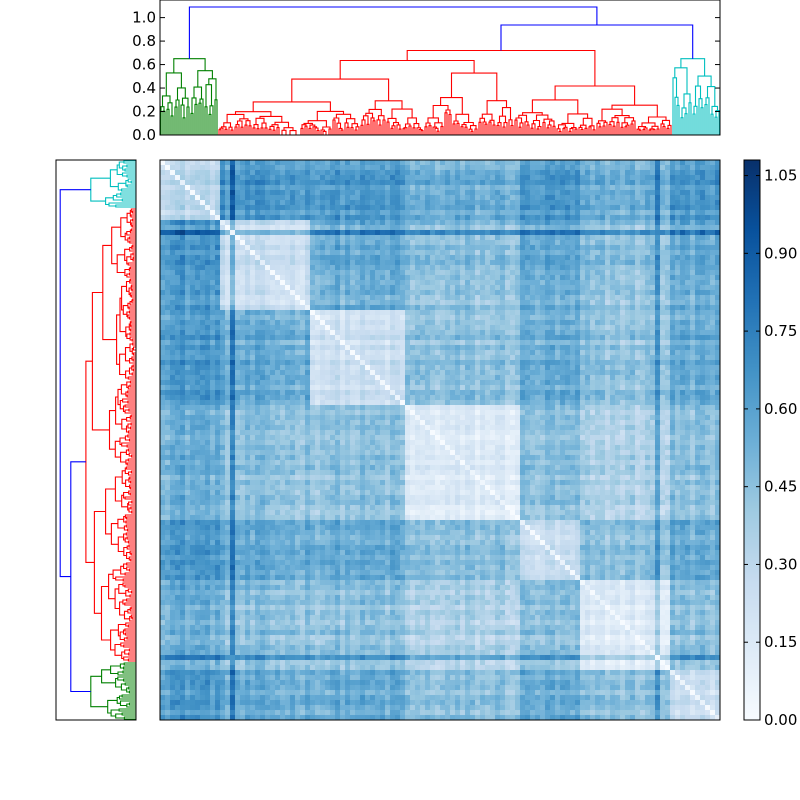 Image resolution: width=800 pixels, height=800 pixels. Describe the element at coordinates (144, 135) in the screenshot. I see `top-dendrogram-tick-label: 0.0` at that location.